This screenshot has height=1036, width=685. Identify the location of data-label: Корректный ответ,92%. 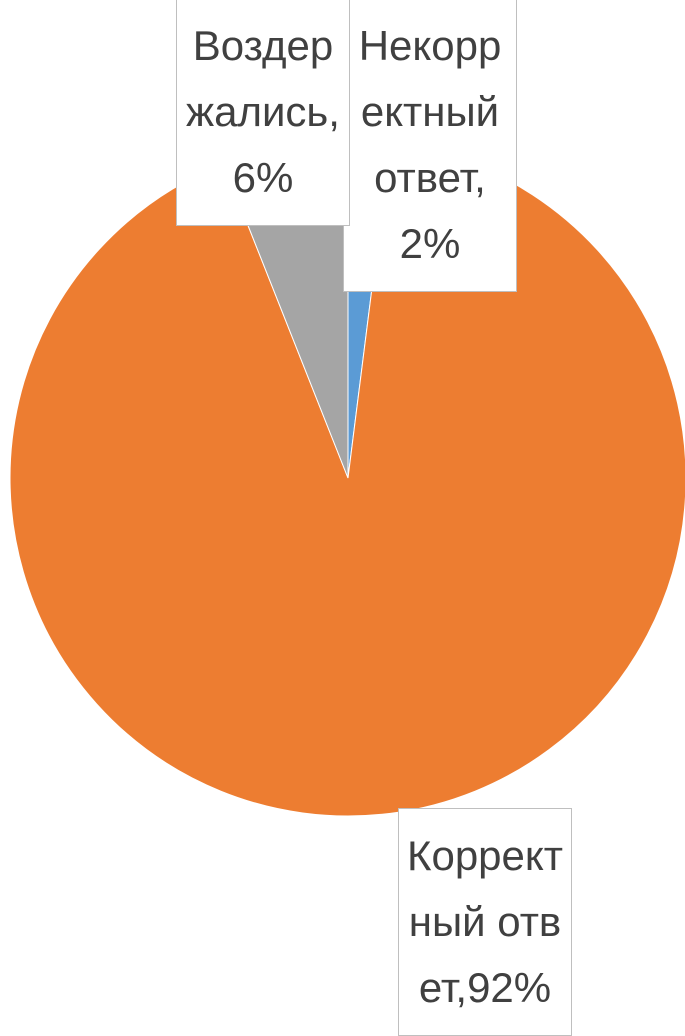
(485, 922).